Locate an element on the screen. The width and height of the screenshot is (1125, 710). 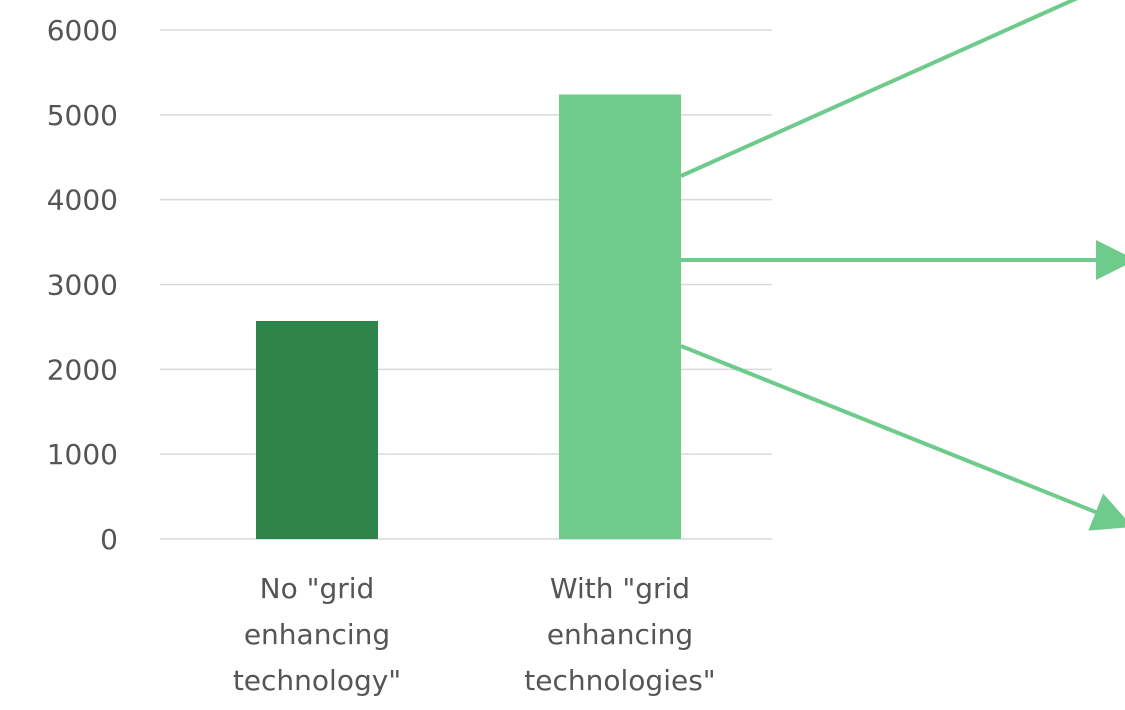
x-tick-label: technology" is located at coordinates (317, 680).